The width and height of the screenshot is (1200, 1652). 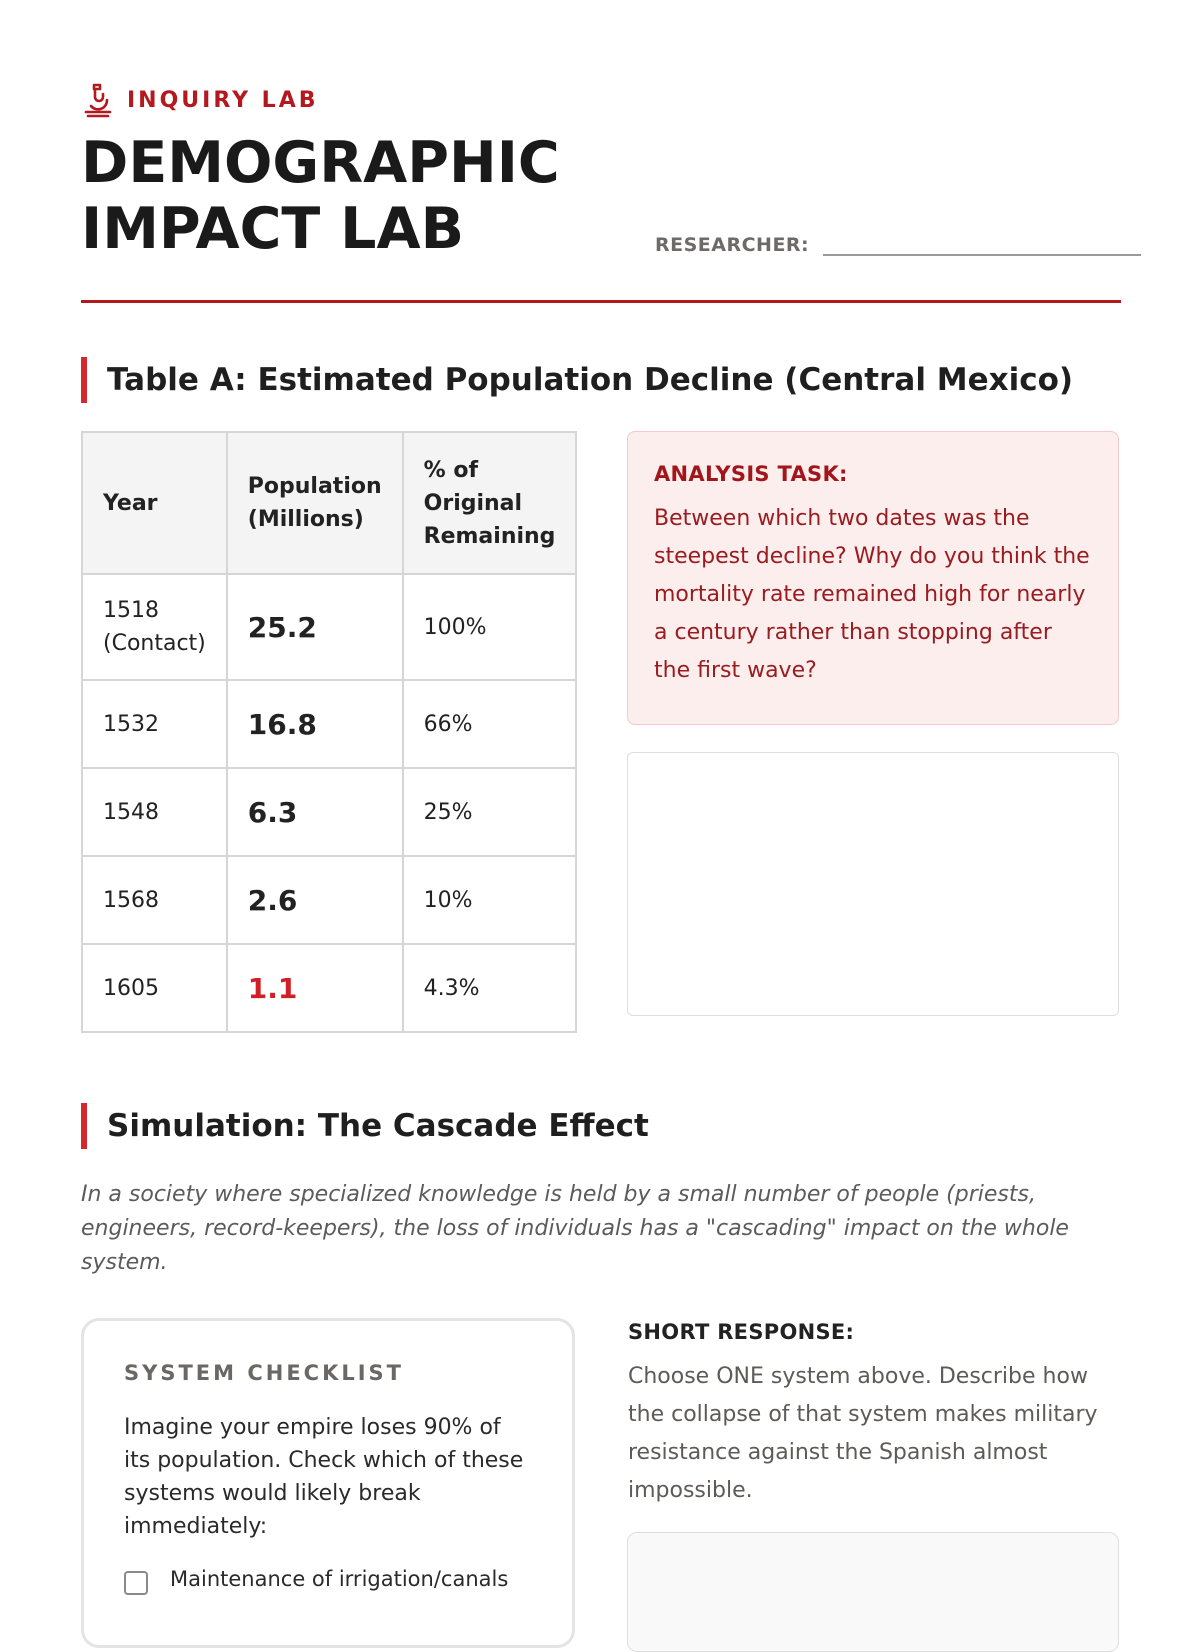 I want to click on checklist-item: Maintenance of irrigation/canals, so click(x=328, y=1581).